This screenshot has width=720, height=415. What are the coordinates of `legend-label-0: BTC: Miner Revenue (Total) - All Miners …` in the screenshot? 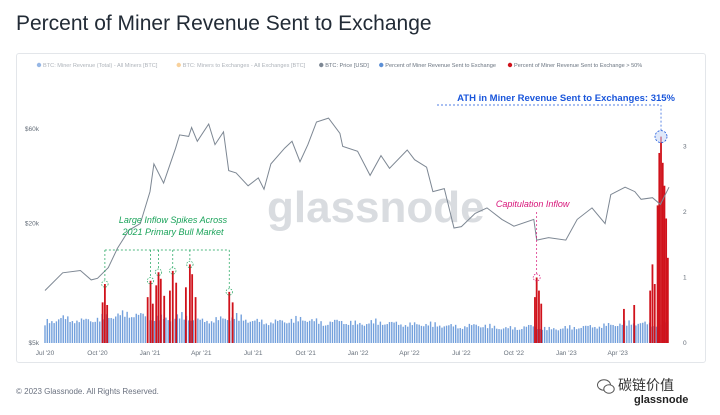 It's located at (100, 66).